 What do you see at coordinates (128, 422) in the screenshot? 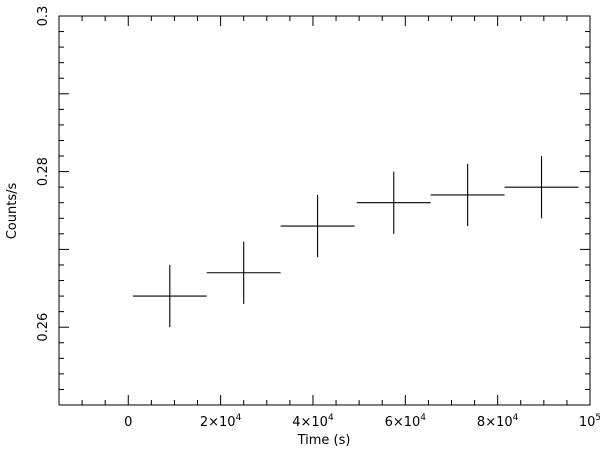
I see `x-tick-label-0: 0` at bounding box center [128, 422].